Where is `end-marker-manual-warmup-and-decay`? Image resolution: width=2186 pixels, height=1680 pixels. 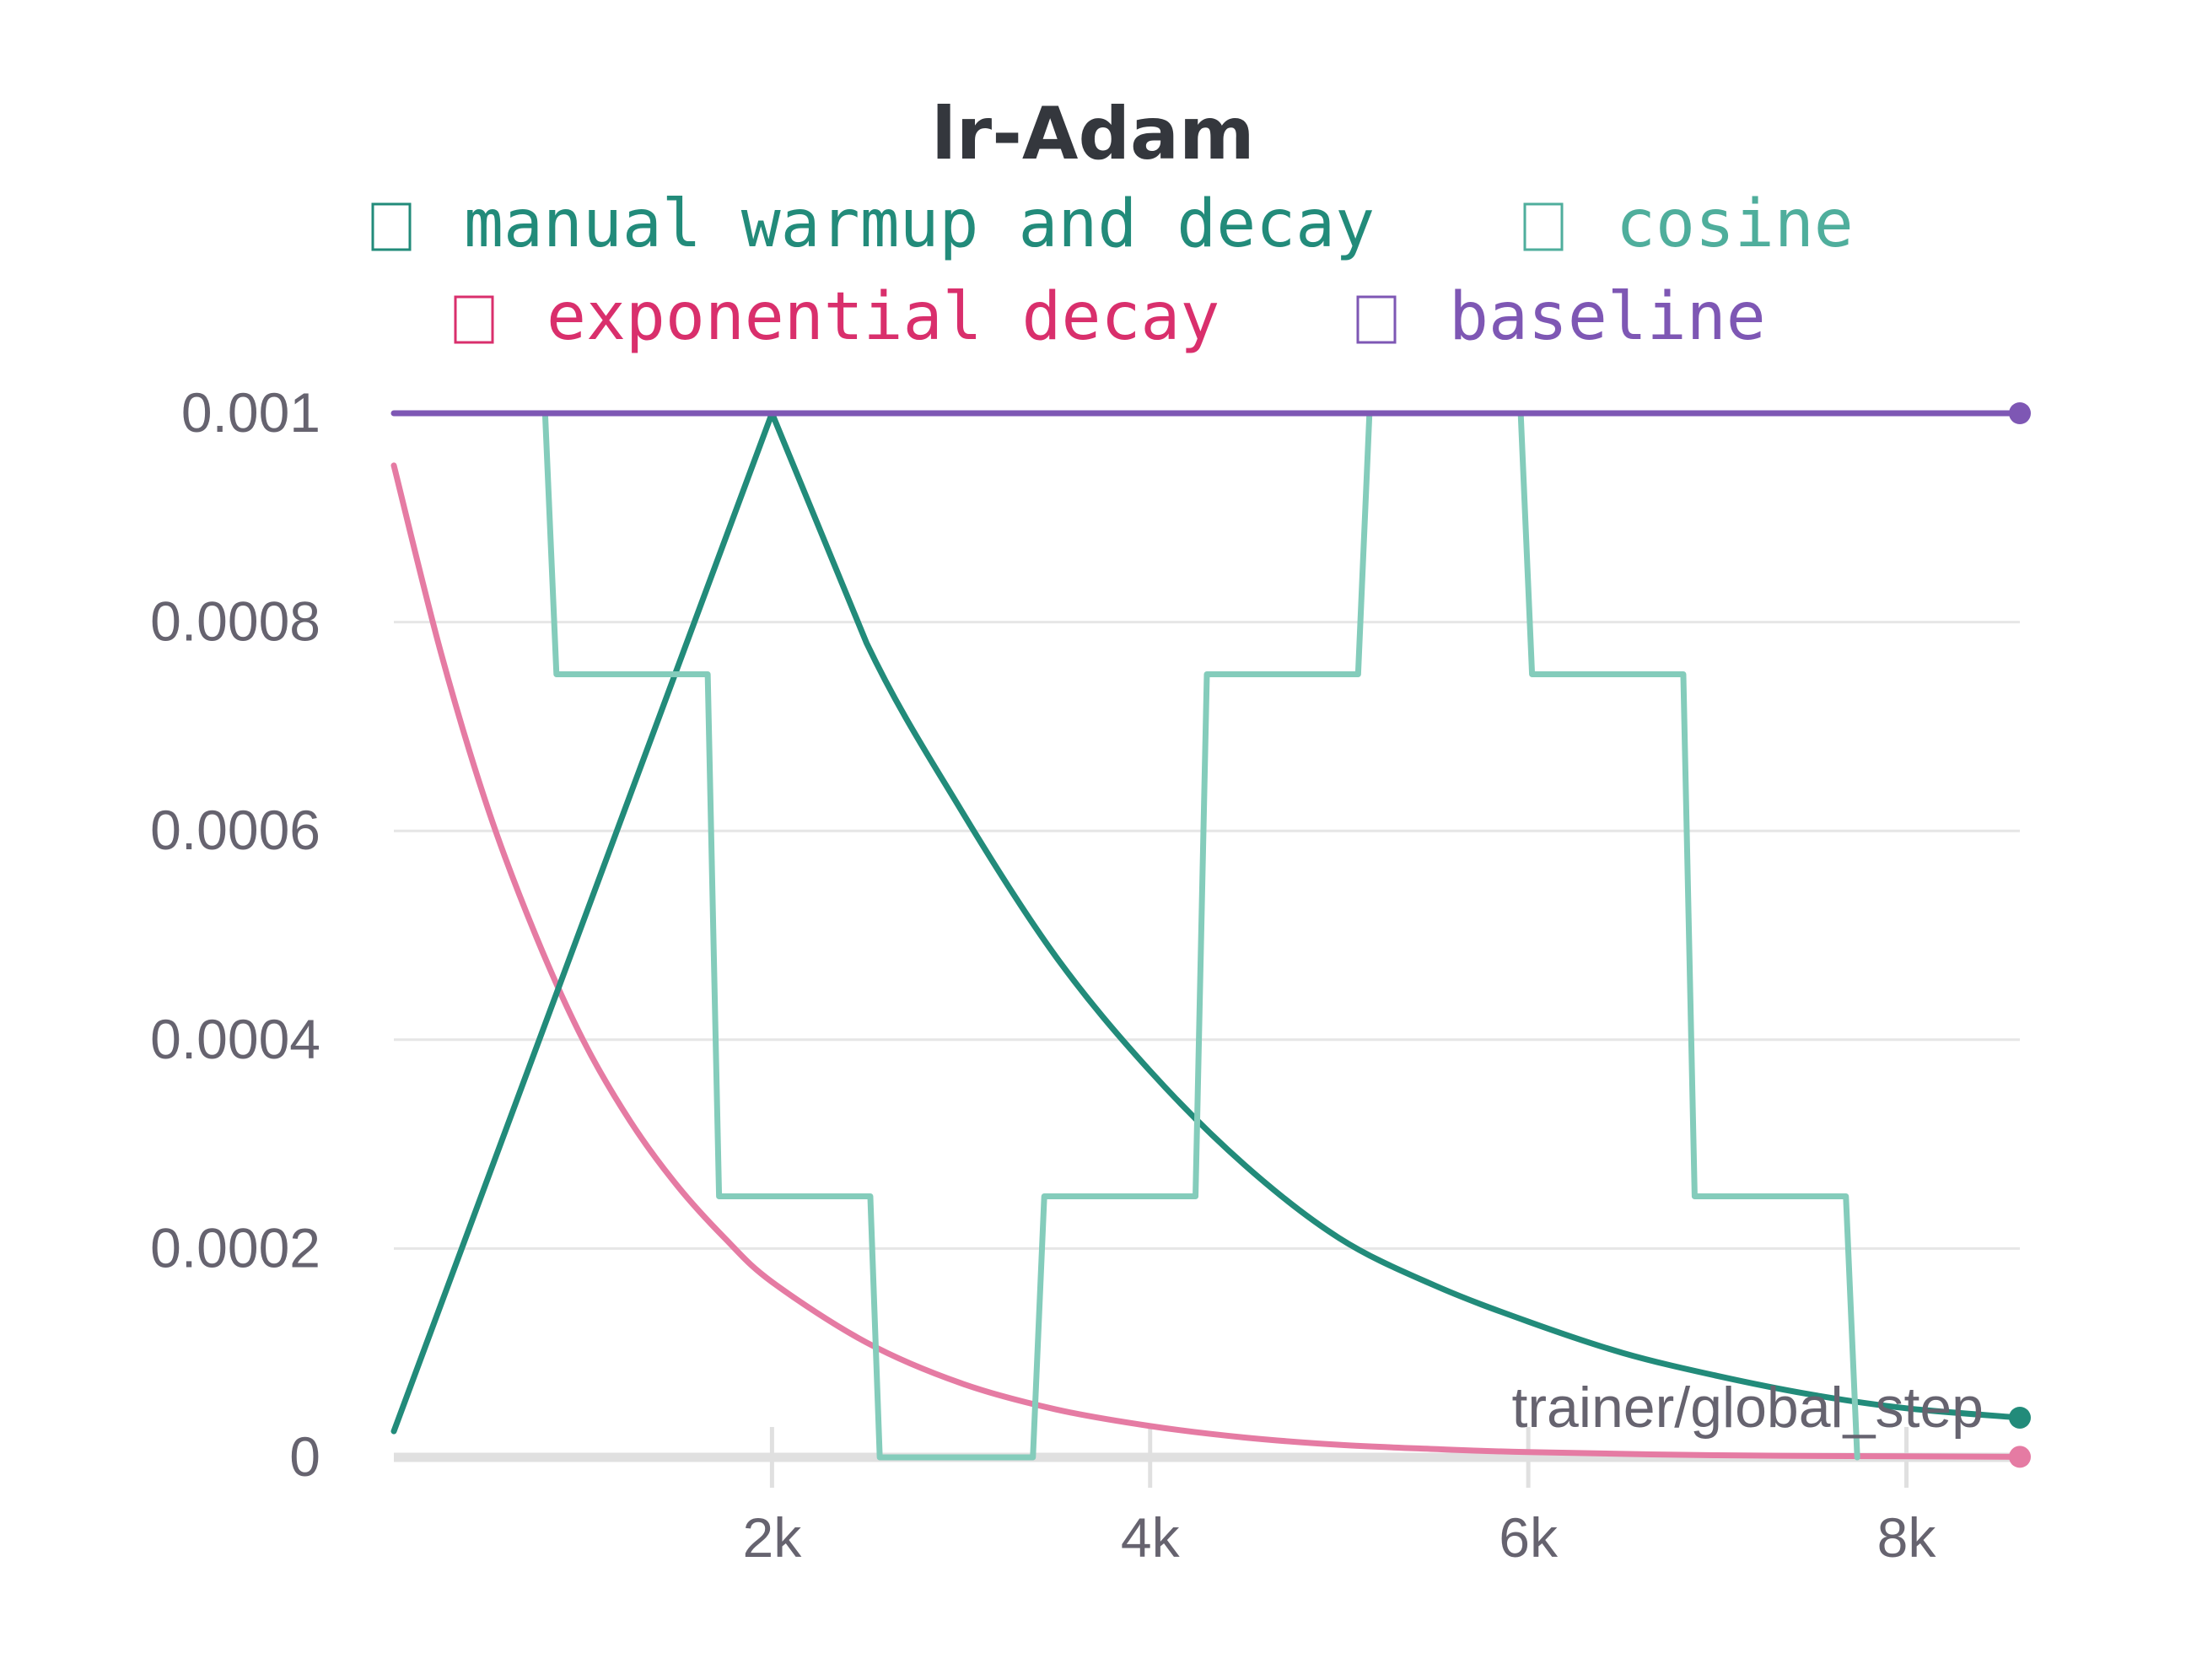
end-marker-manual-warmup-and-decay is located at coordinates (2020, 1417).